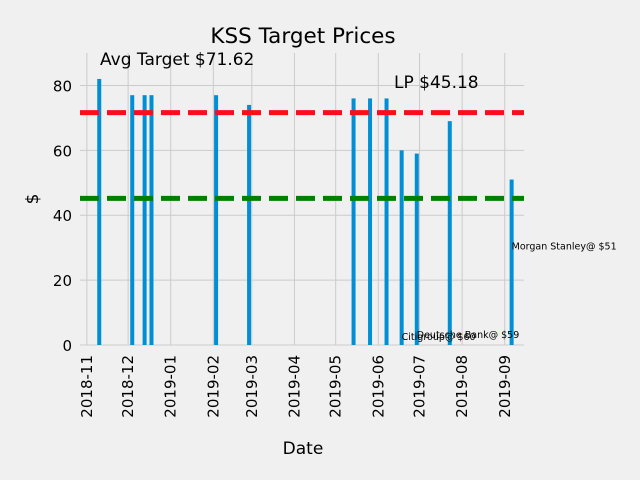 The image size is (640, 480). I want to click on y-tick-label: 20, so click(62, 281).